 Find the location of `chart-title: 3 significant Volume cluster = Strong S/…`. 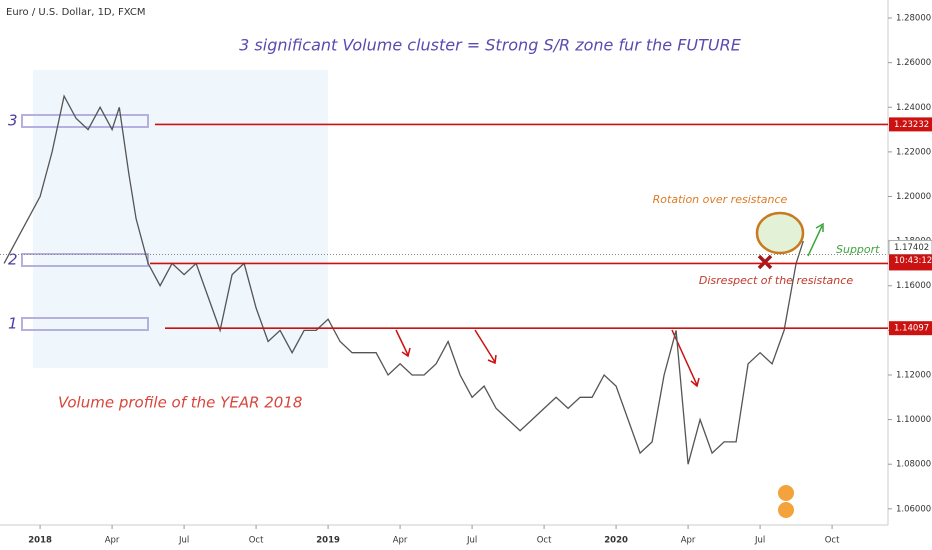

chart-title: 3 significant Volume cluster = Strong S/… is located at coordinates (490, 45).